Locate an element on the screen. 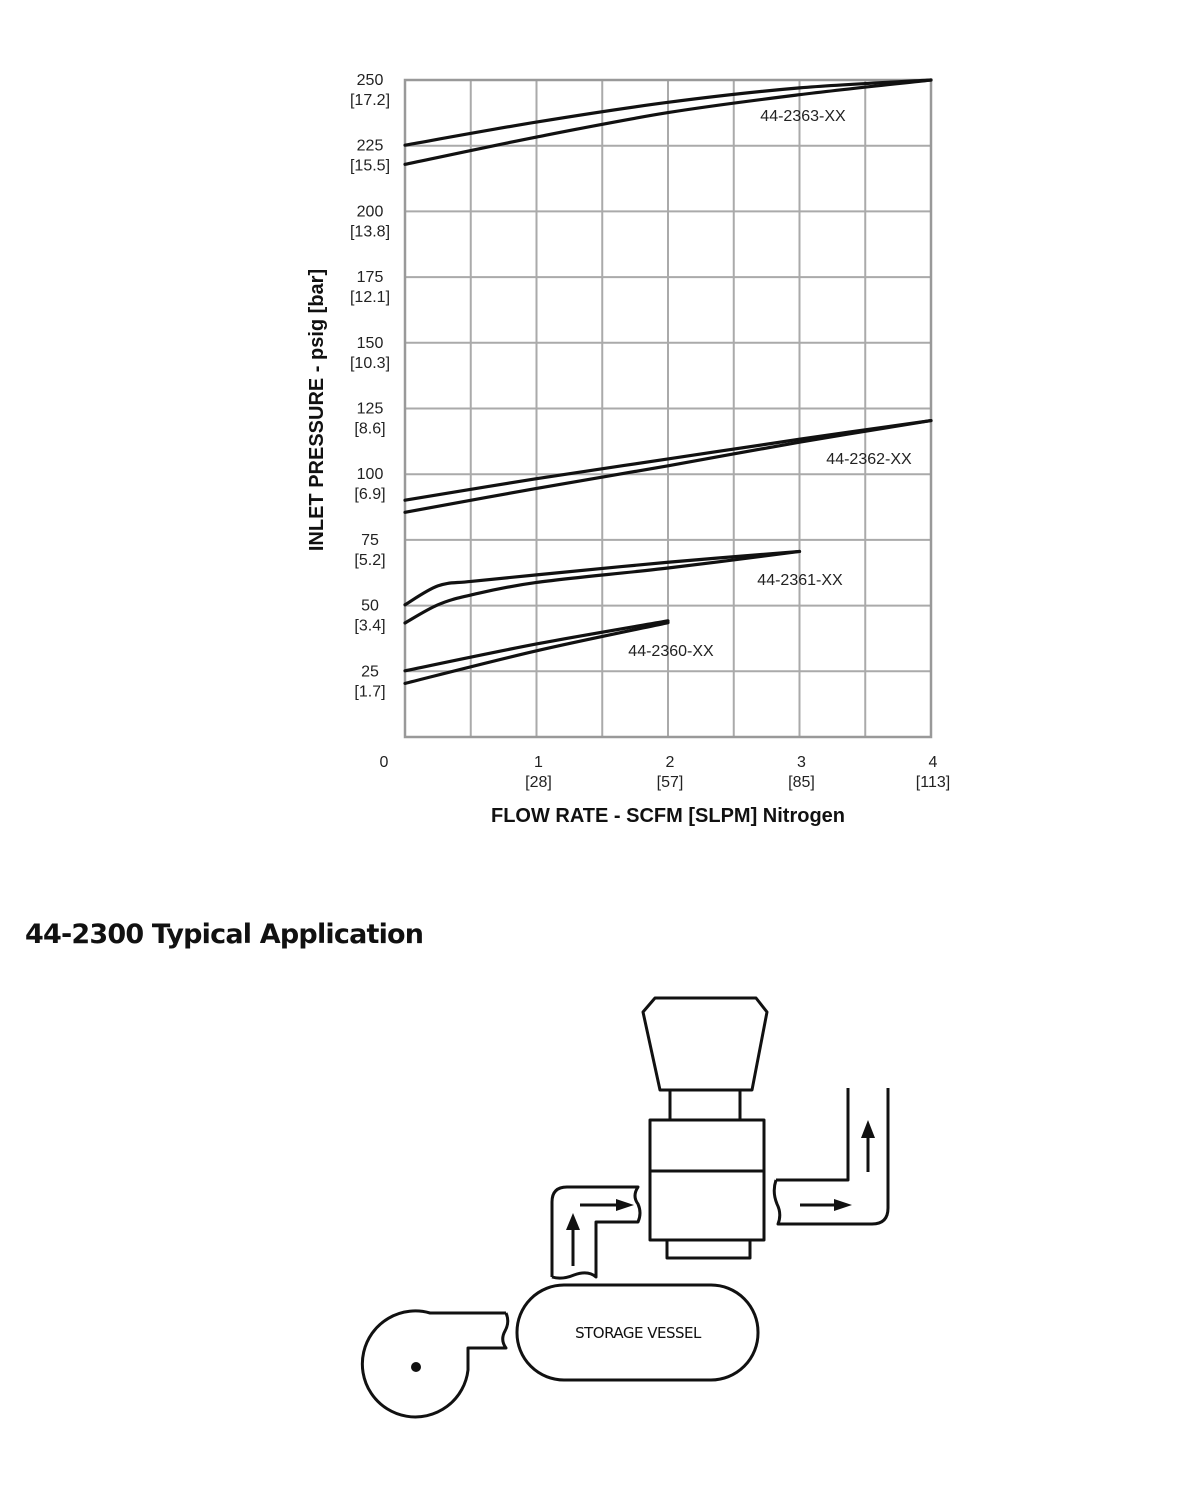 Image resolution: width=1188 pixels, height=1500 pixels. regulator-body is located at coordinates (707, 1180).